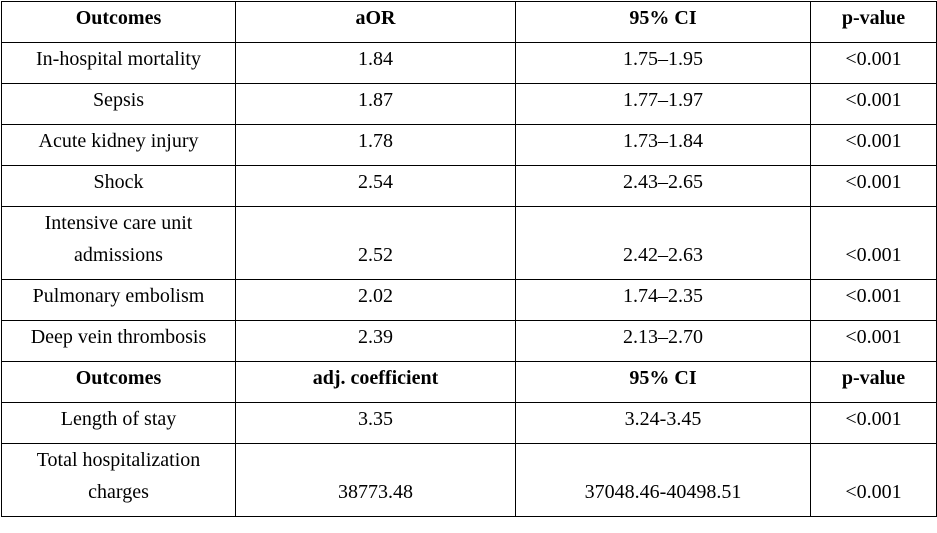 This screenshot has width=937, height=533. What do you see at coordinates (663, 63) in the screenshot?
I see `cell: 1.75–1.95` at bounding box center [663, 63].